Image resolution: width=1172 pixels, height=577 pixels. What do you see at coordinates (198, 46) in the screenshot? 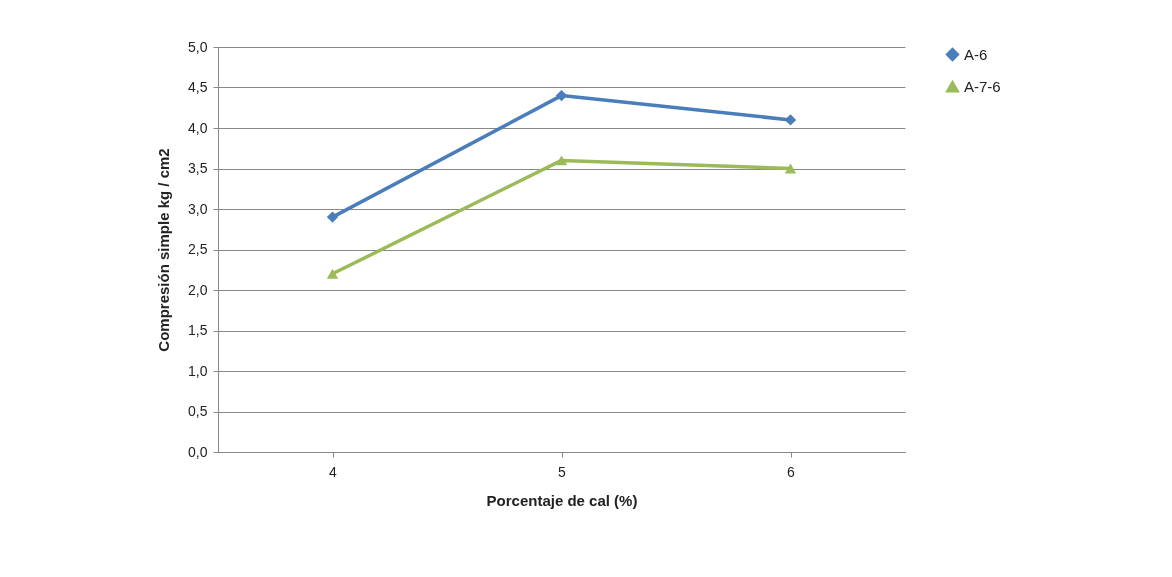
I see `y-tick-label: 5,0` at bounding box center [198, 46].